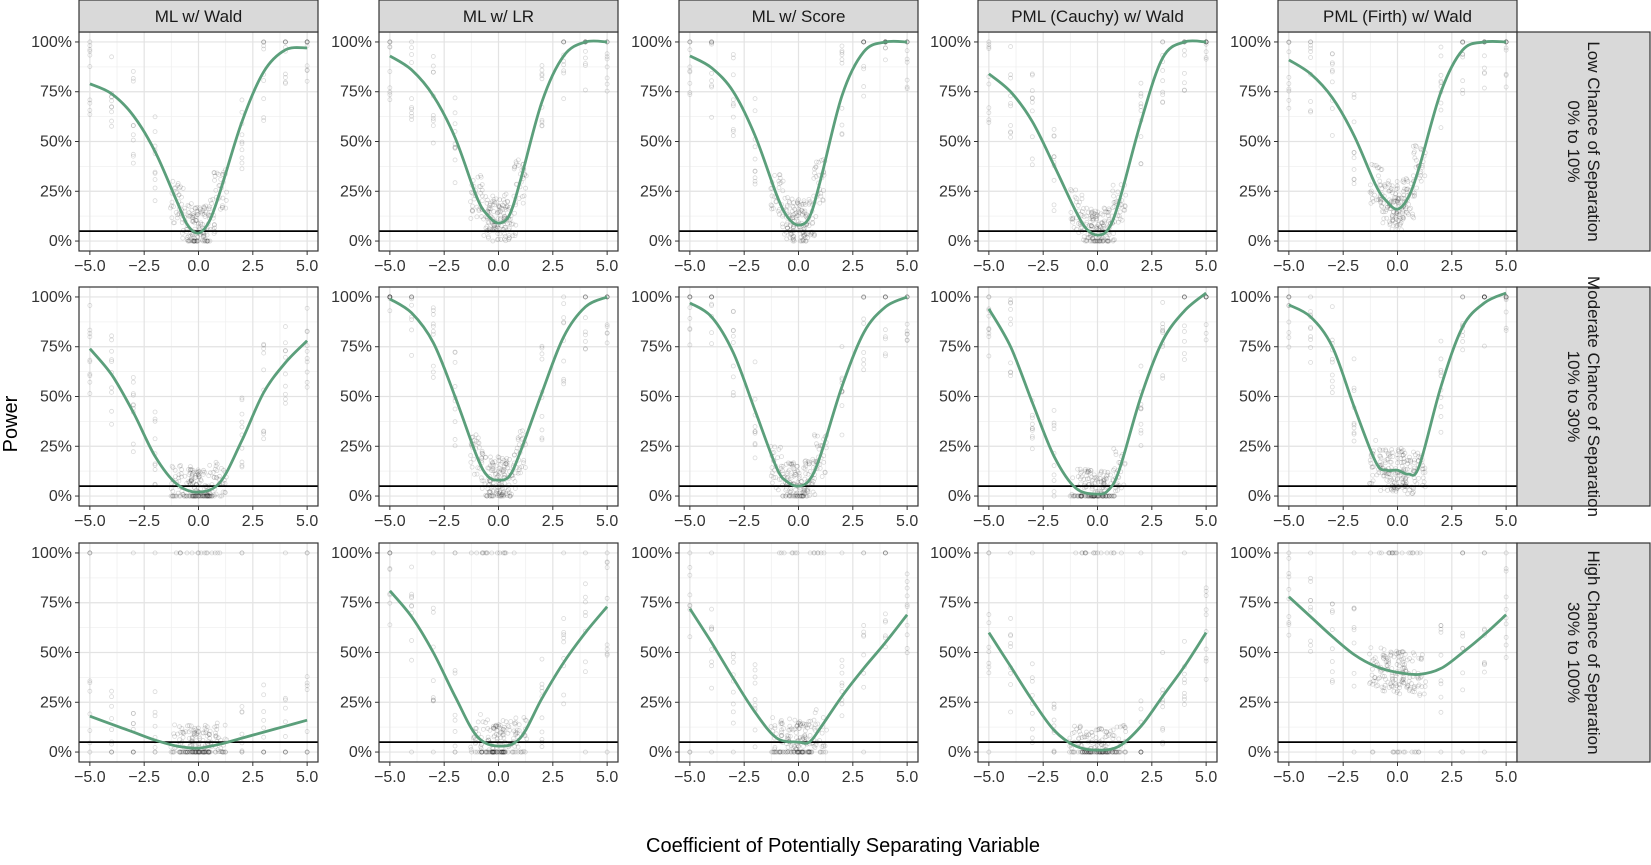  I want to click on x-tick-label: −2.5, so click(744, 777).